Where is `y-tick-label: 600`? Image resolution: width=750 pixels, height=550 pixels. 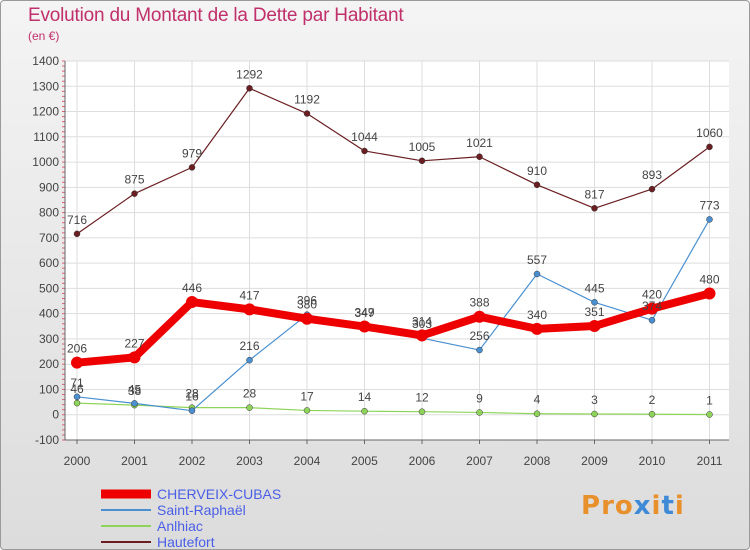 y-tick-label: 600 is located at coordinates (49, 263).